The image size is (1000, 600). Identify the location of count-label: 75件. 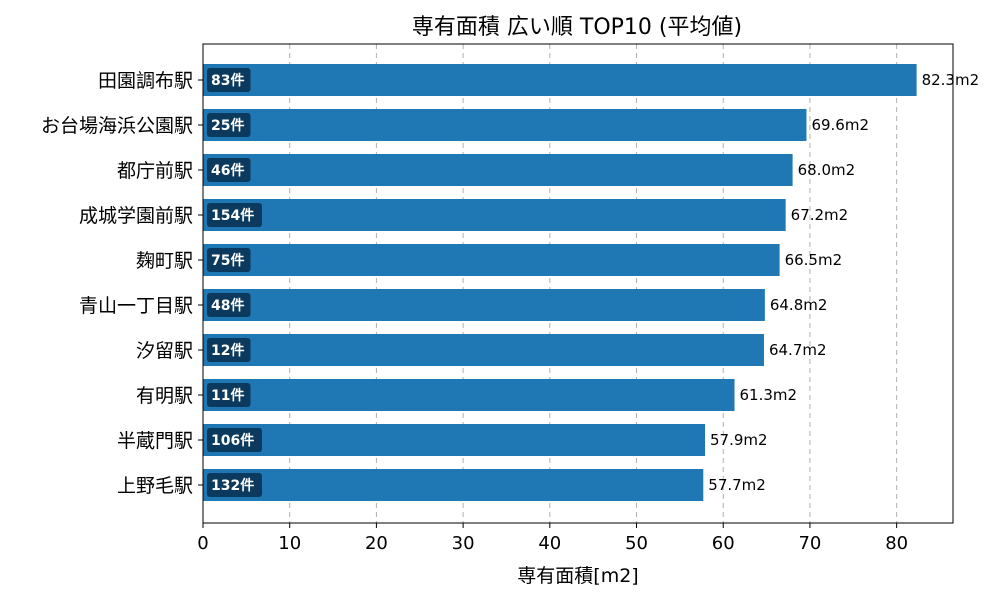
(227, 260).